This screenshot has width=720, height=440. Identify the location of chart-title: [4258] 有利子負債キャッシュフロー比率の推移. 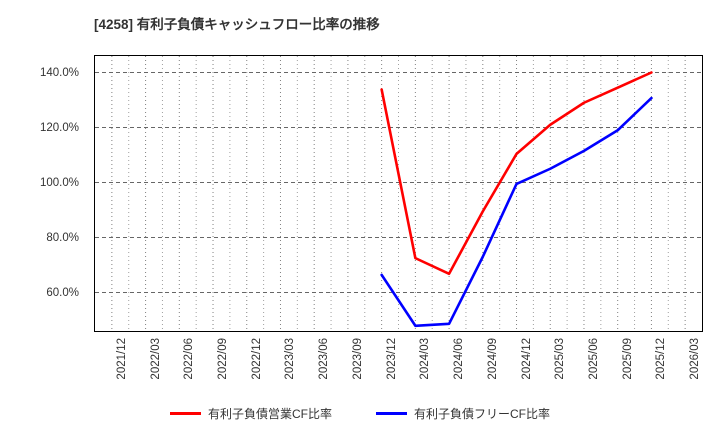
(237, 24).